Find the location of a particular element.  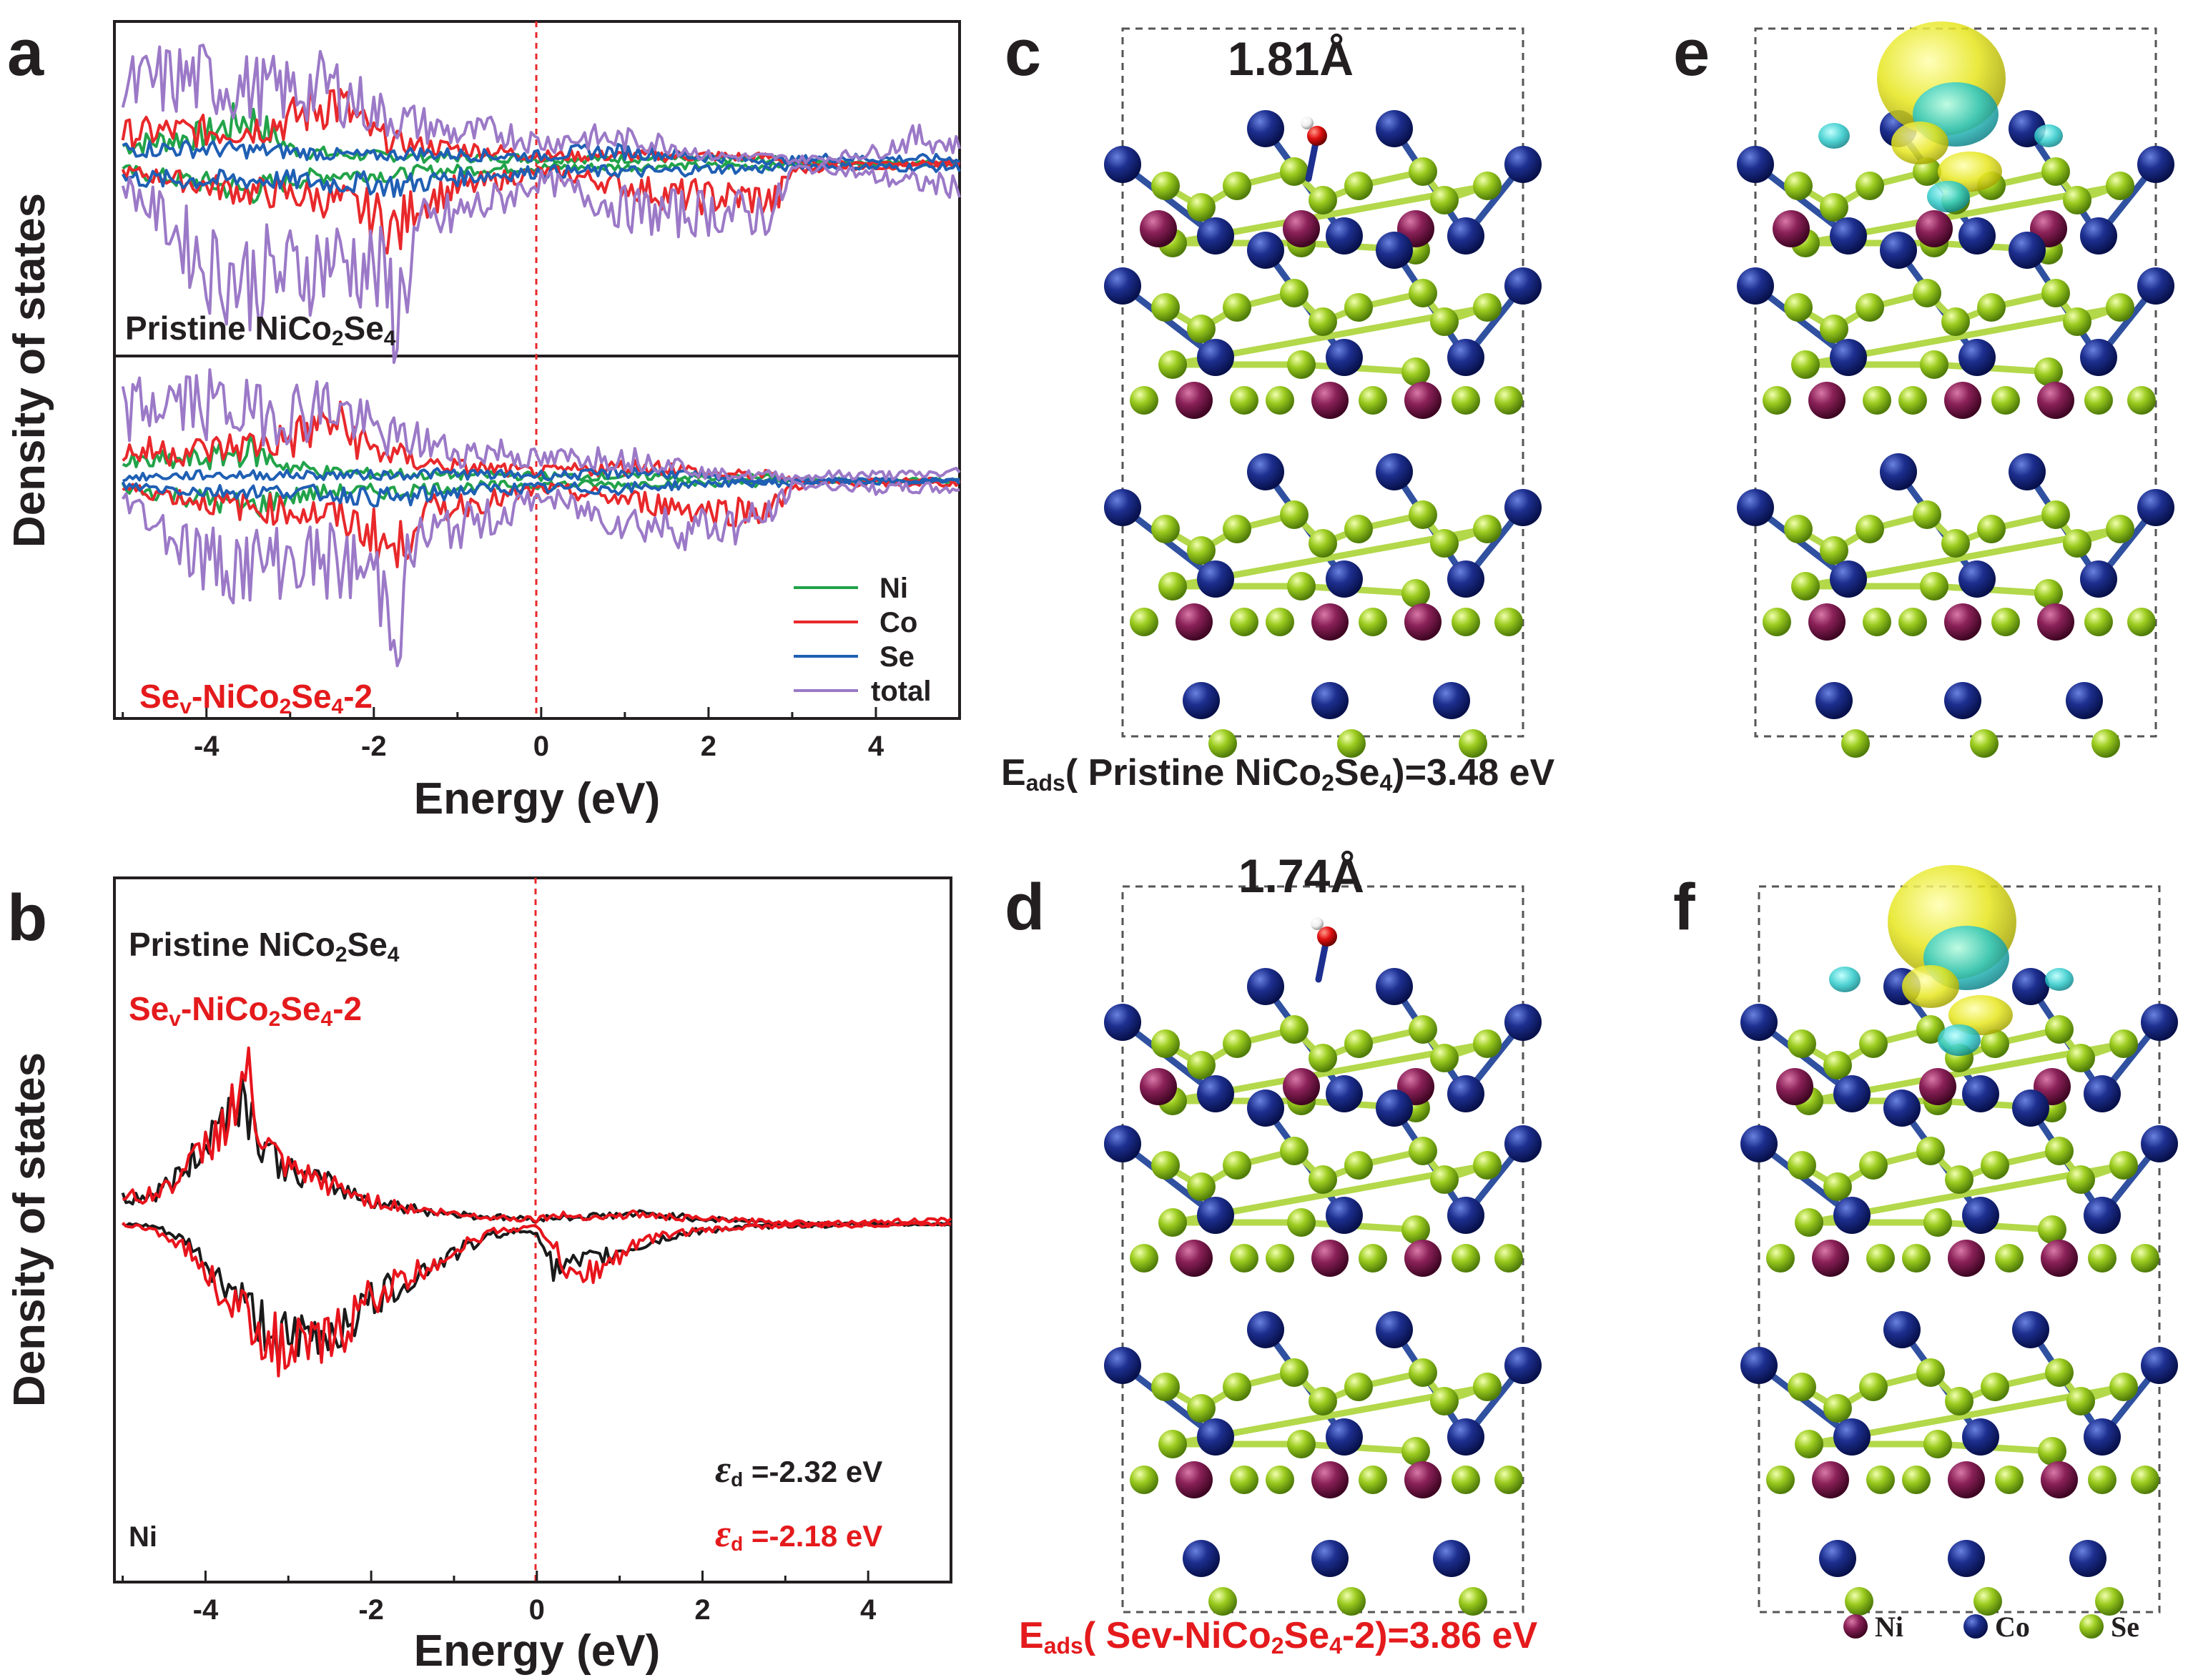

a-bottom-label-sub2: 4 is located at coordinates (338, 706).